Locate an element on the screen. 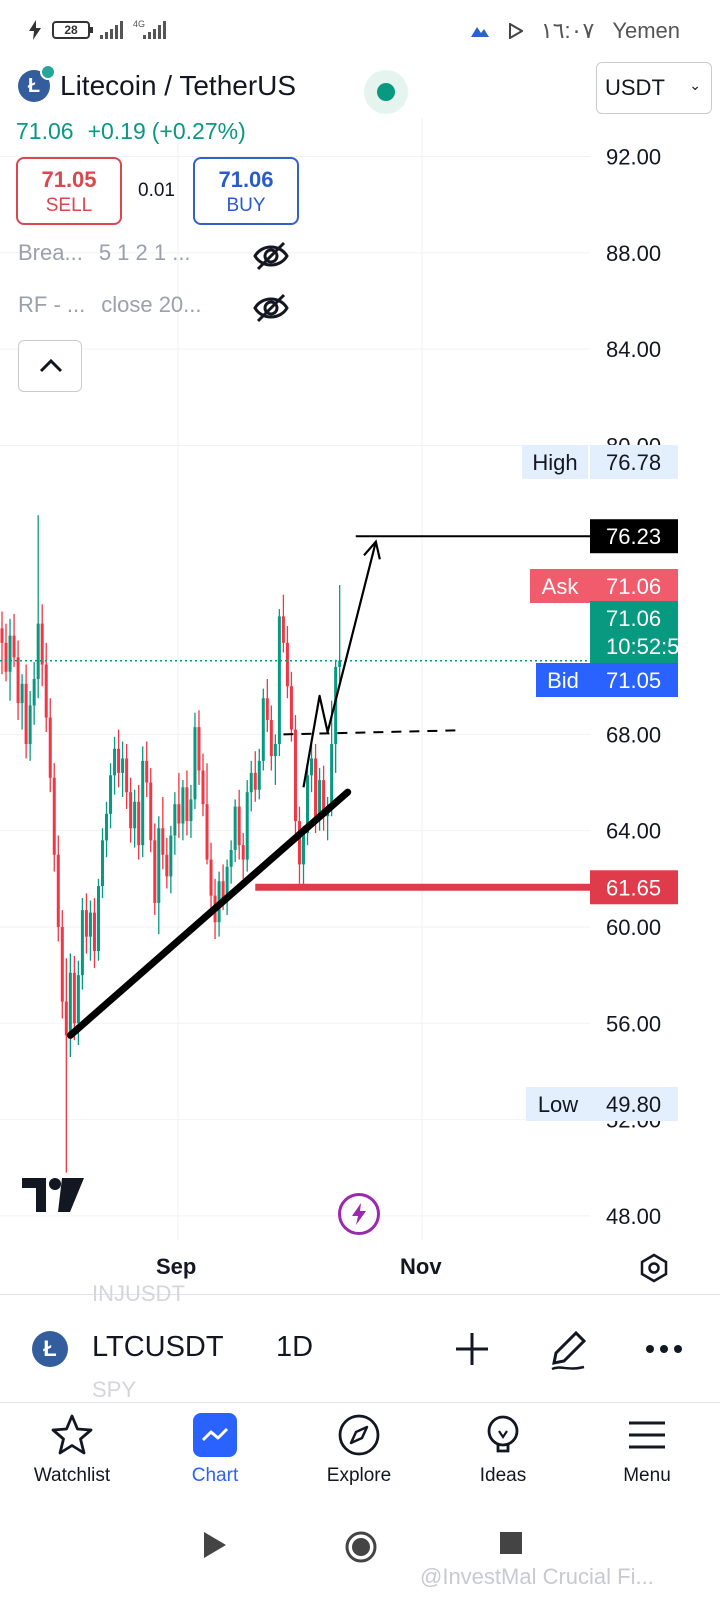  nav-chart: Chart is located at coordinates (215, 1455).